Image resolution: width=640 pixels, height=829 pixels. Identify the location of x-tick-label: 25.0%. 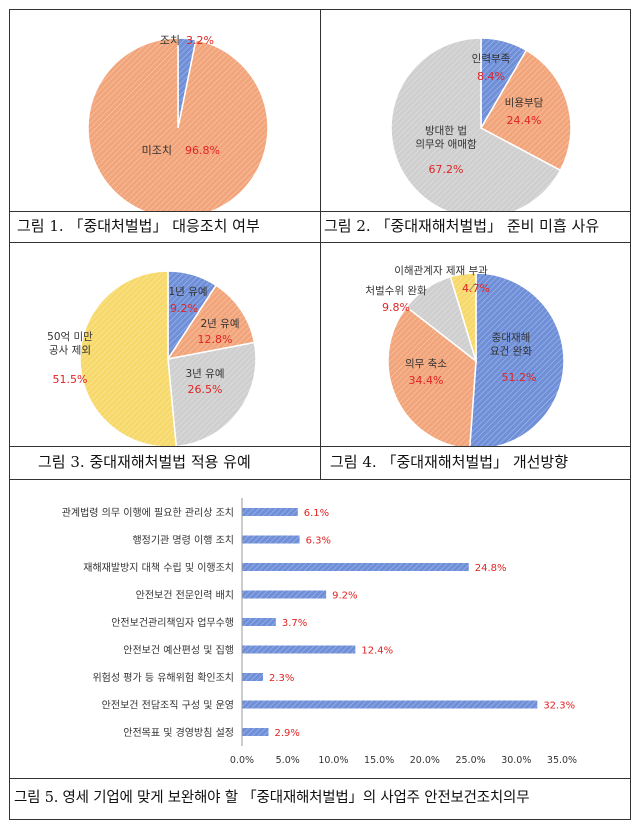
(470, 760).